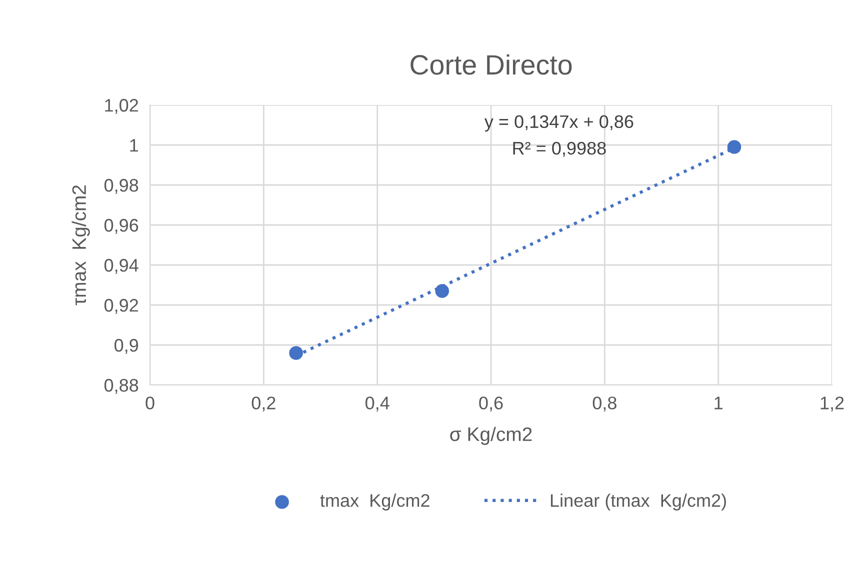  Describe the element at coordinates (559, 123) in the screenshot. I see `annotation: y = 0,1347x + 0,86` at that location.